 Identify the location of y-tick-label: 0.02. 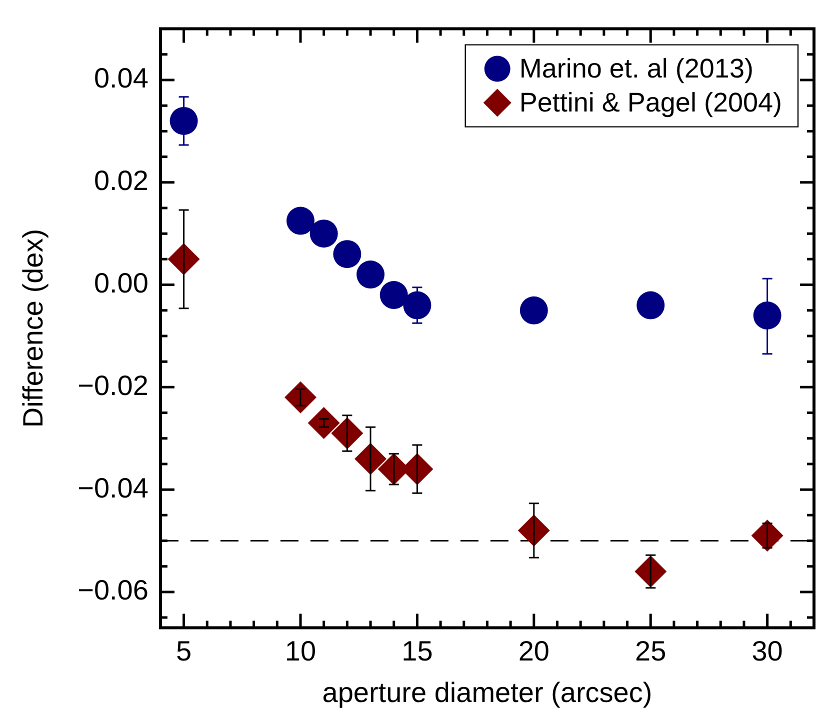
(121, 180).